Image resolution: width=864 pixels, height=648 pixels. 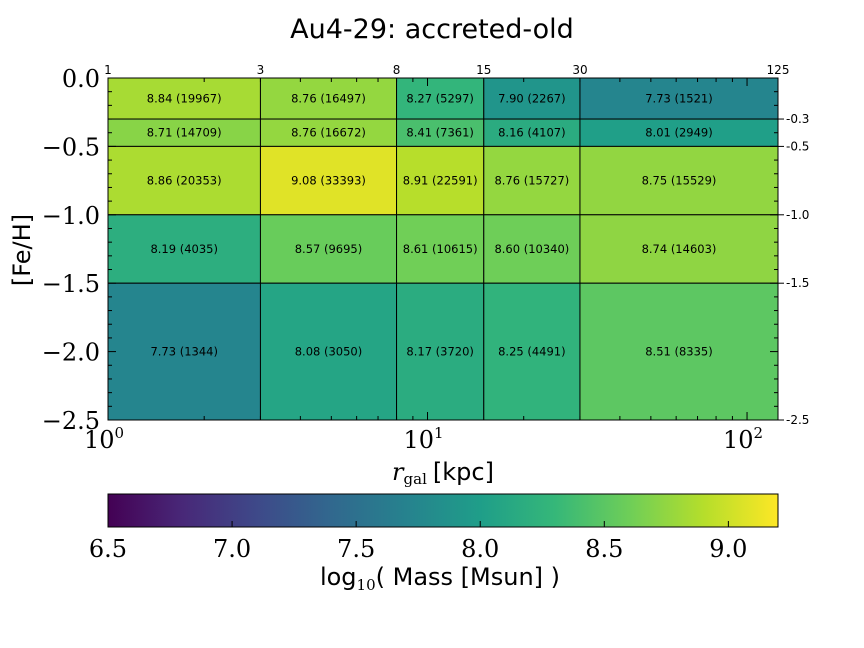 I want to click on x-tick-label: 10⁰, so click(x=104, y=439).